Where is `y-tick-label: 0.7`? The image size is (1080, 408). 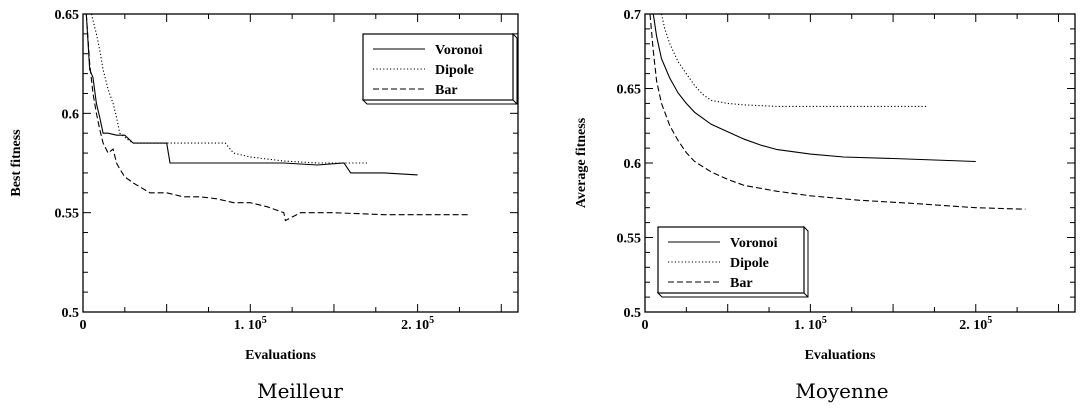
y-tick-label: 0.7 is located at coordinates (633, 15).